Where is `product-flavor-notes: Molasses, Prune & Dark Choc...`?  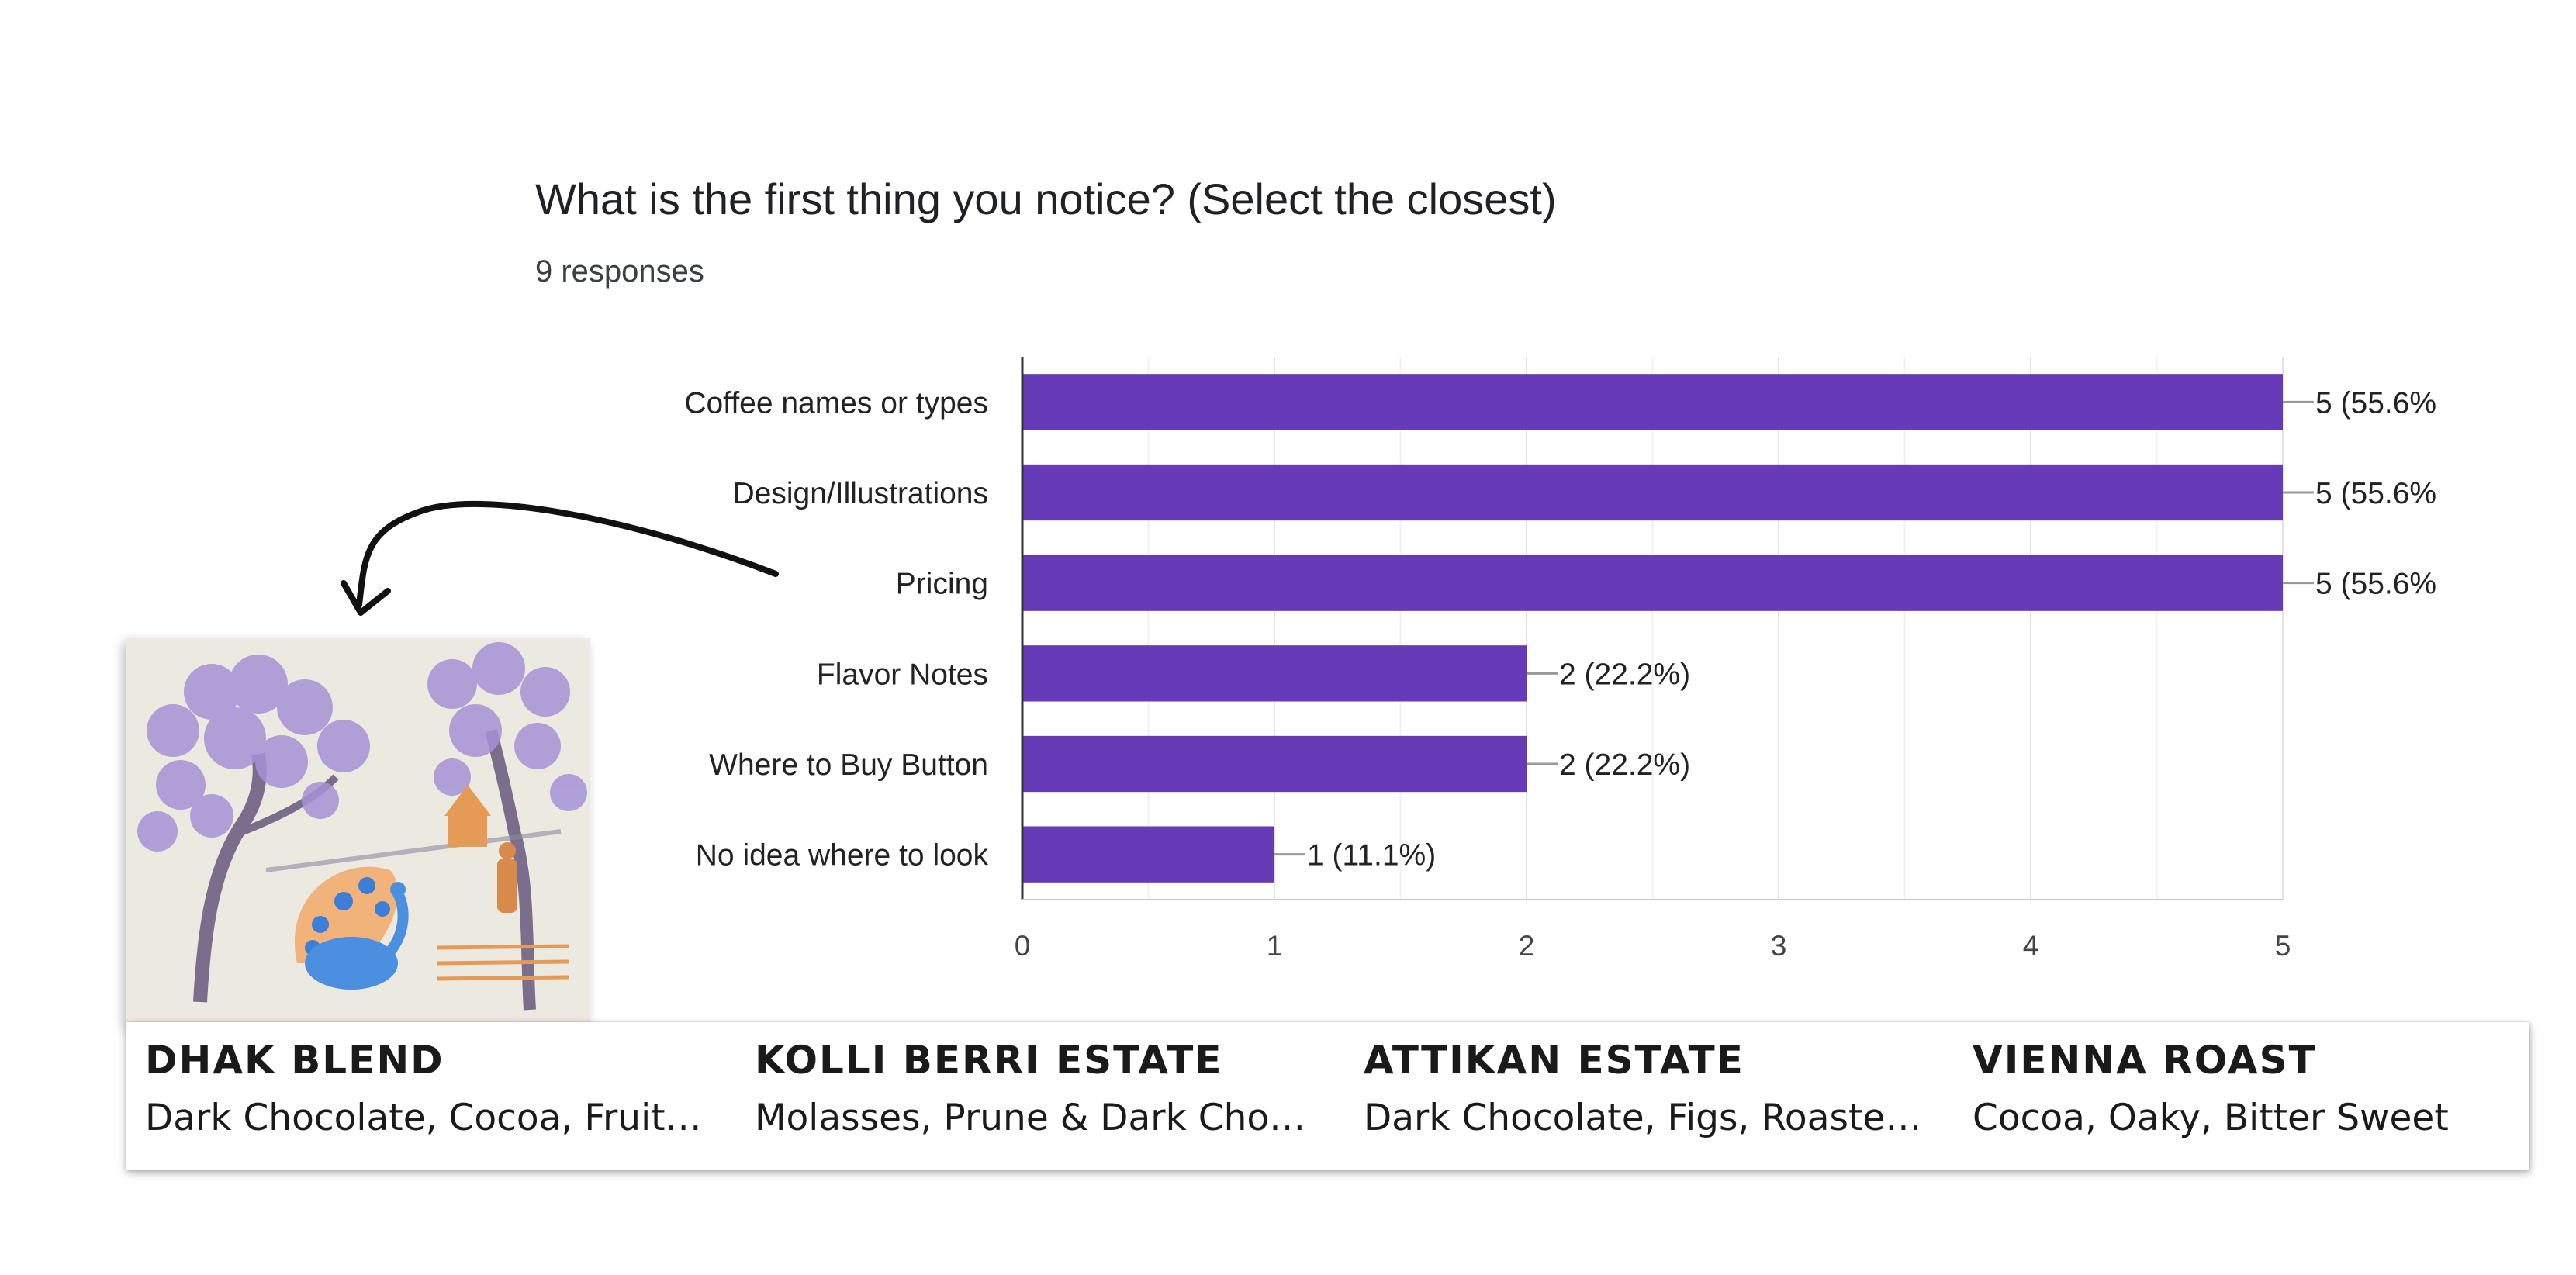 product-flavor-notes: Molasses, Prune & Dark Choc... is located at coordinates (1034, 1118).